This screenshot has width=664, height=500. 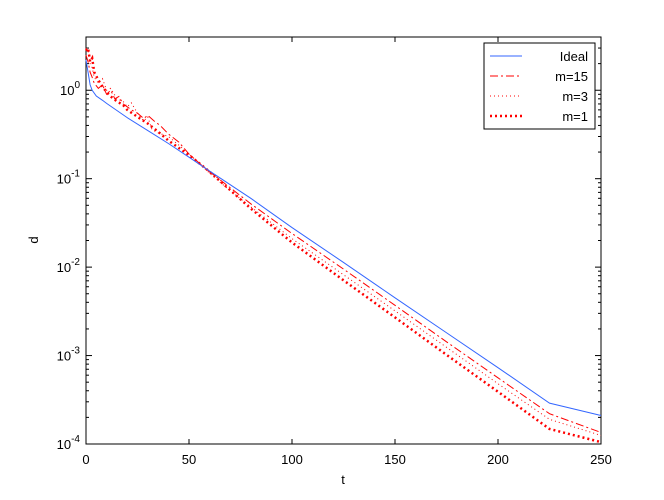 I want to click on y-tick-label: 10⁻², so click(x=69, y=266).